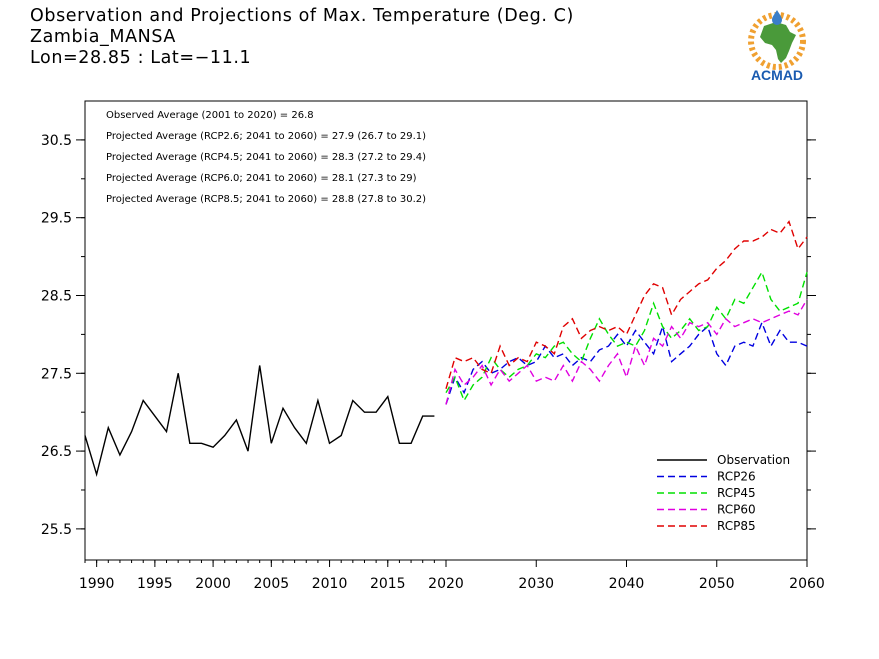 Image resolution: width=879 pixels, height=659 pixels. Describe the element at coordinates (103, 37) in the screenshot. I see `title-line-2: Zambia_MANSA` at that location.